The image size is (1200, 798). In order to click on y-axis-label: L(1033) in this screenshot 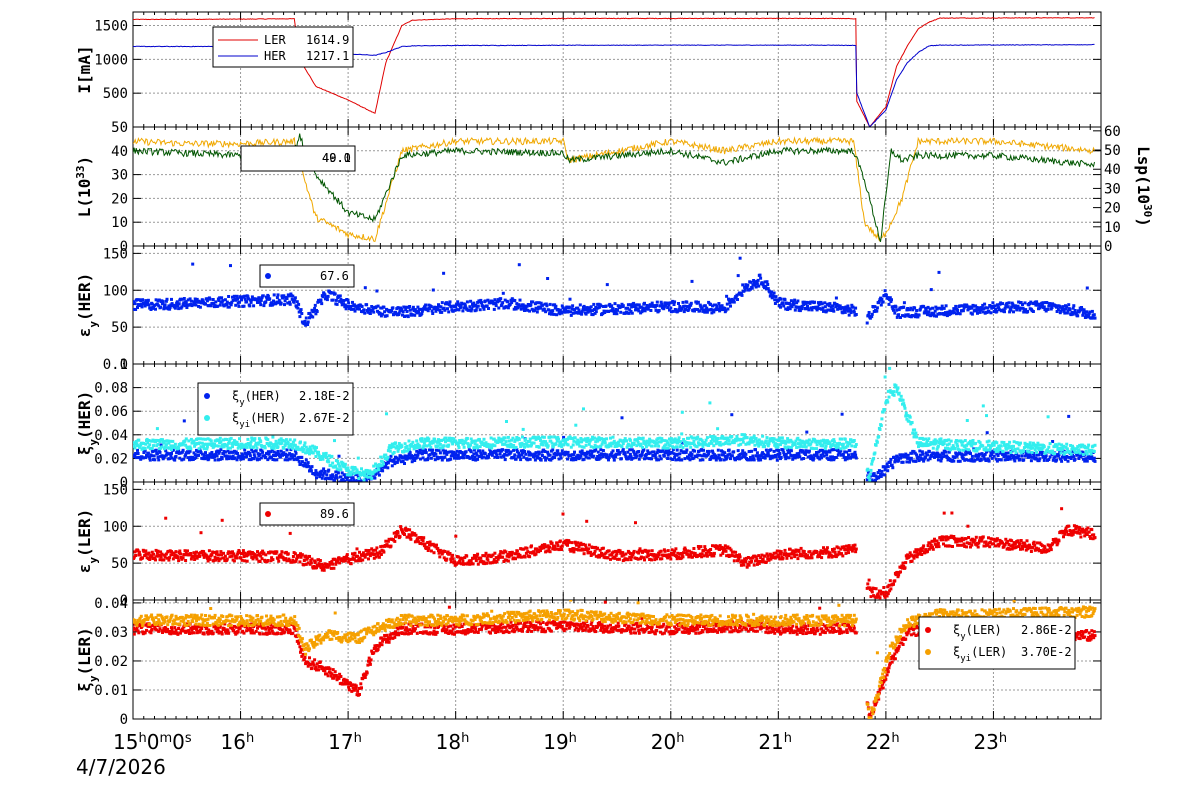, I will do `click(84, 186)`.